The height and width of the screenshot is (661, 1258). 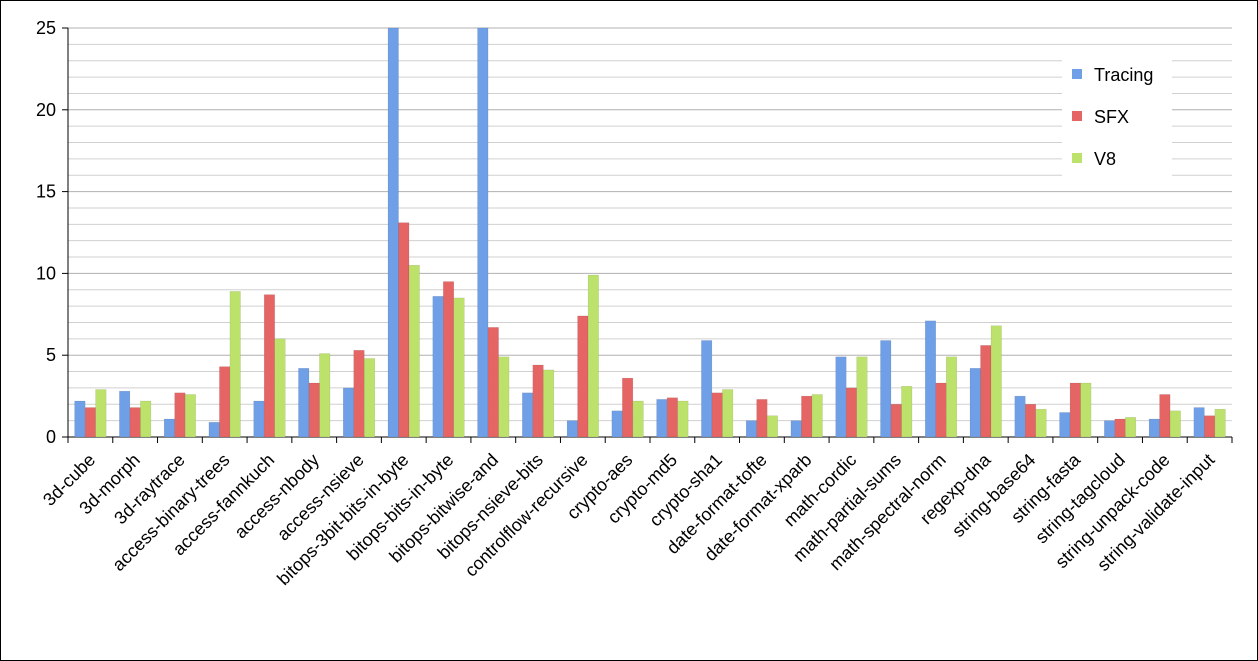 I want to click on y-tick-label: 15, so click(x=46, y=192).